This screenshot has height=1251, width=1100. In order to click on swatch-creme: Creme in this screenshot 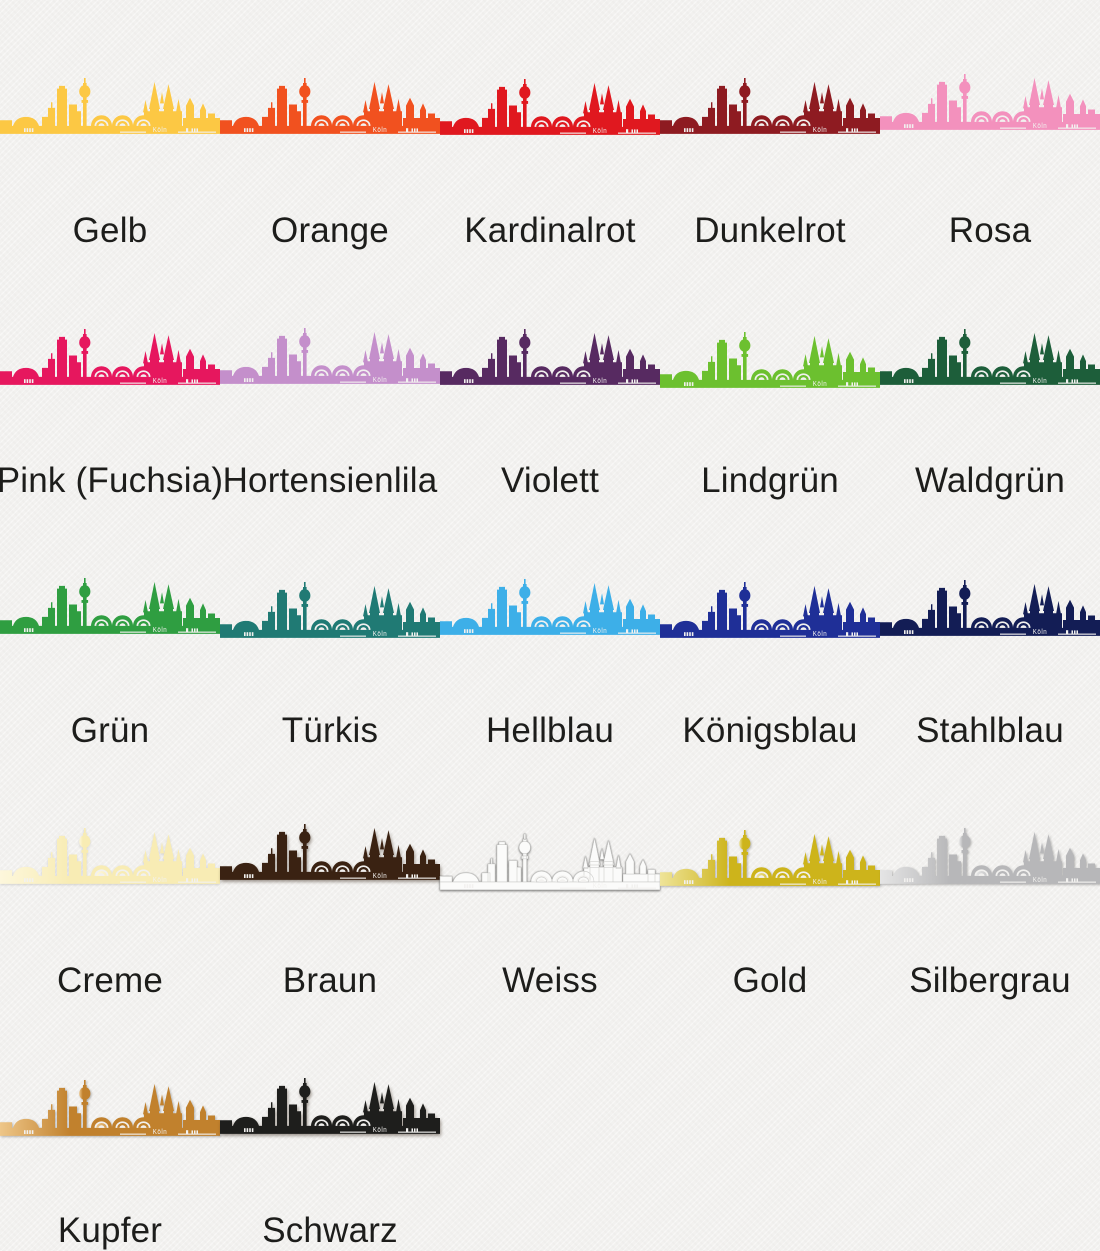, I will do `click(110, 875)`.